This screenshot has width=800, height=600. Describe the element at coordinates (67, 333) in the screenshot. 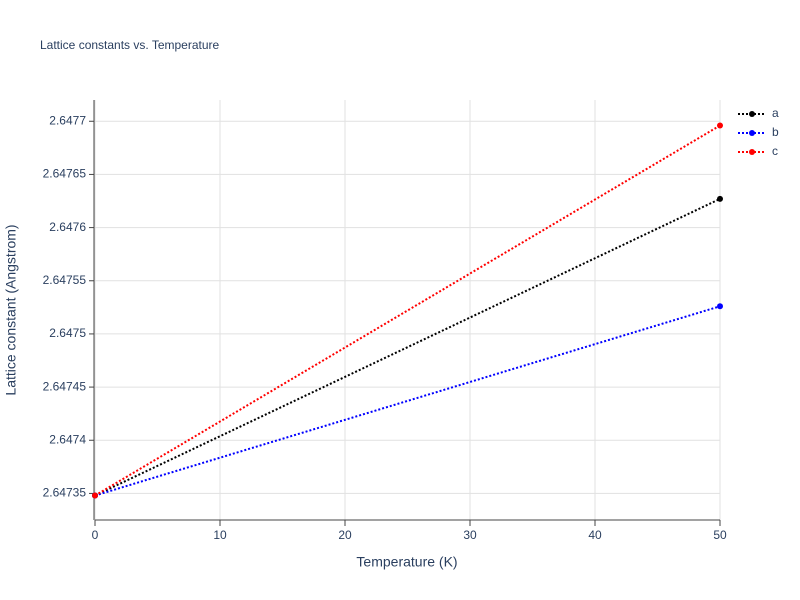

I see `y-tick-label: 2.6475` at that location.